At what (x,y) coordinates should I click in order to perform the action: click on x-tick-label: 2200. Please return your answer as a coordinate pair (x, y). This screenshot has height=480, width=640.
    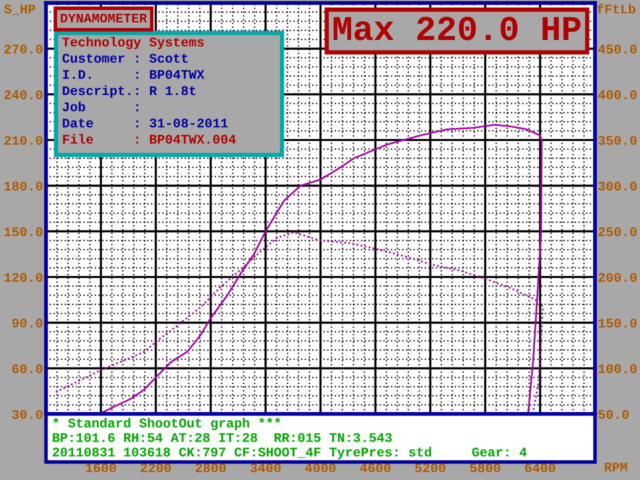
    Looking at the image, I should click on (155, 467).